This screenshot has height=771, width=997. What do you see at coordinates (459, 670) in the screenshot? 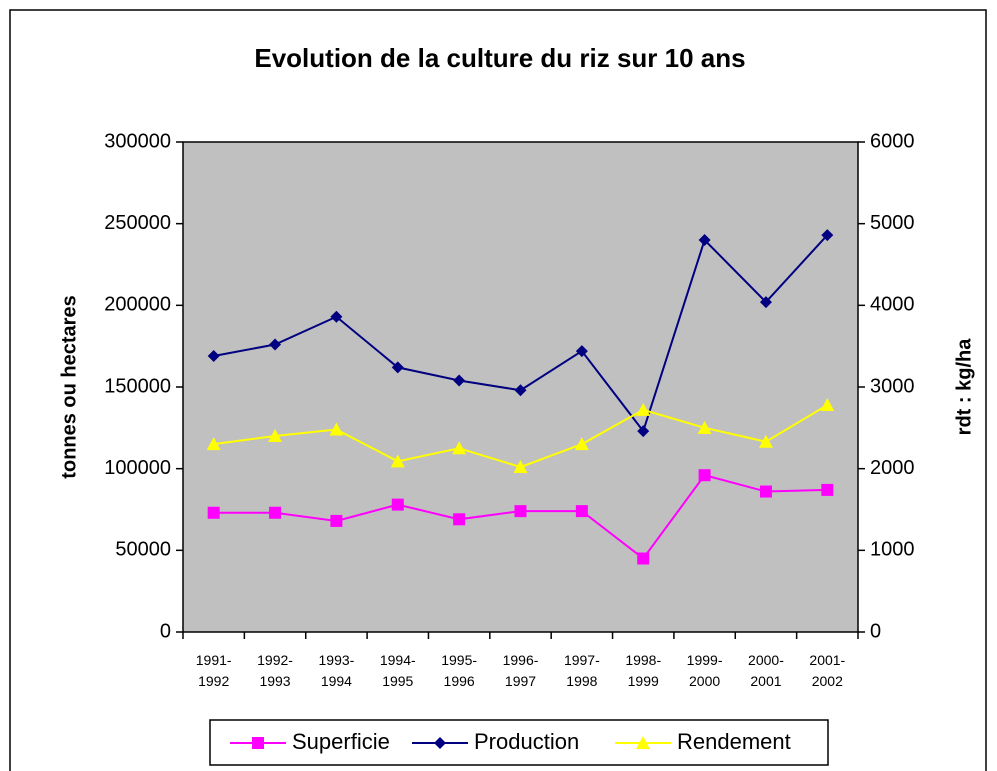
I see `x-tick-label: 1995-1996` at bounding box center [459, 670].